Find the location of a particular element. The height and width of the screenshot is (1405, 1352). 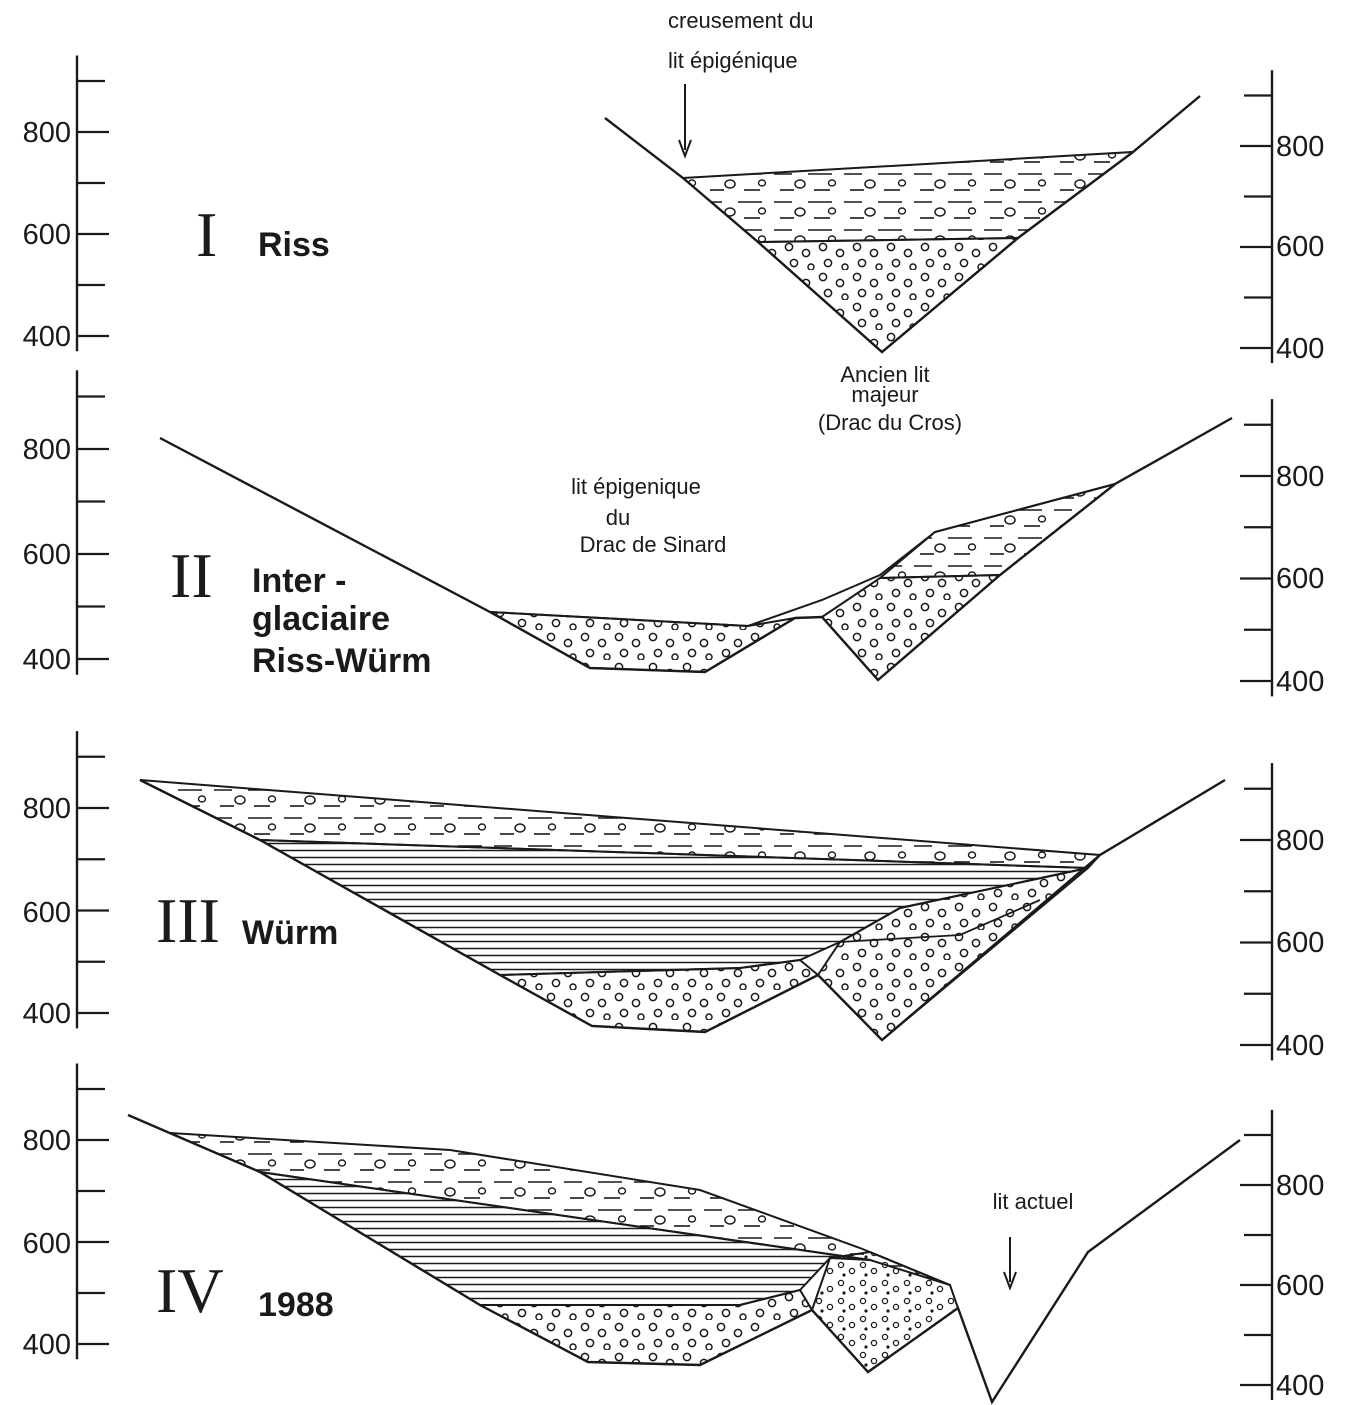

panel-ii-title-line-3: Riss-Würm is located at coordinates (341, 661).